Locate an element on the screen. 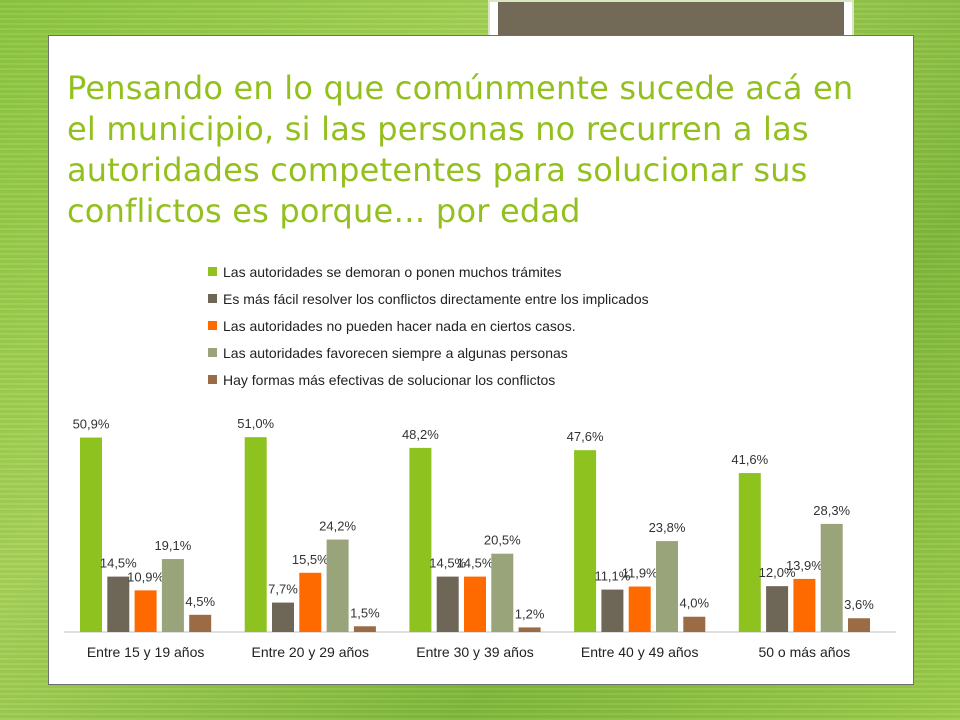 The image size is (960, 720). data-label: 50,9% is located at coordinates (91, 424).